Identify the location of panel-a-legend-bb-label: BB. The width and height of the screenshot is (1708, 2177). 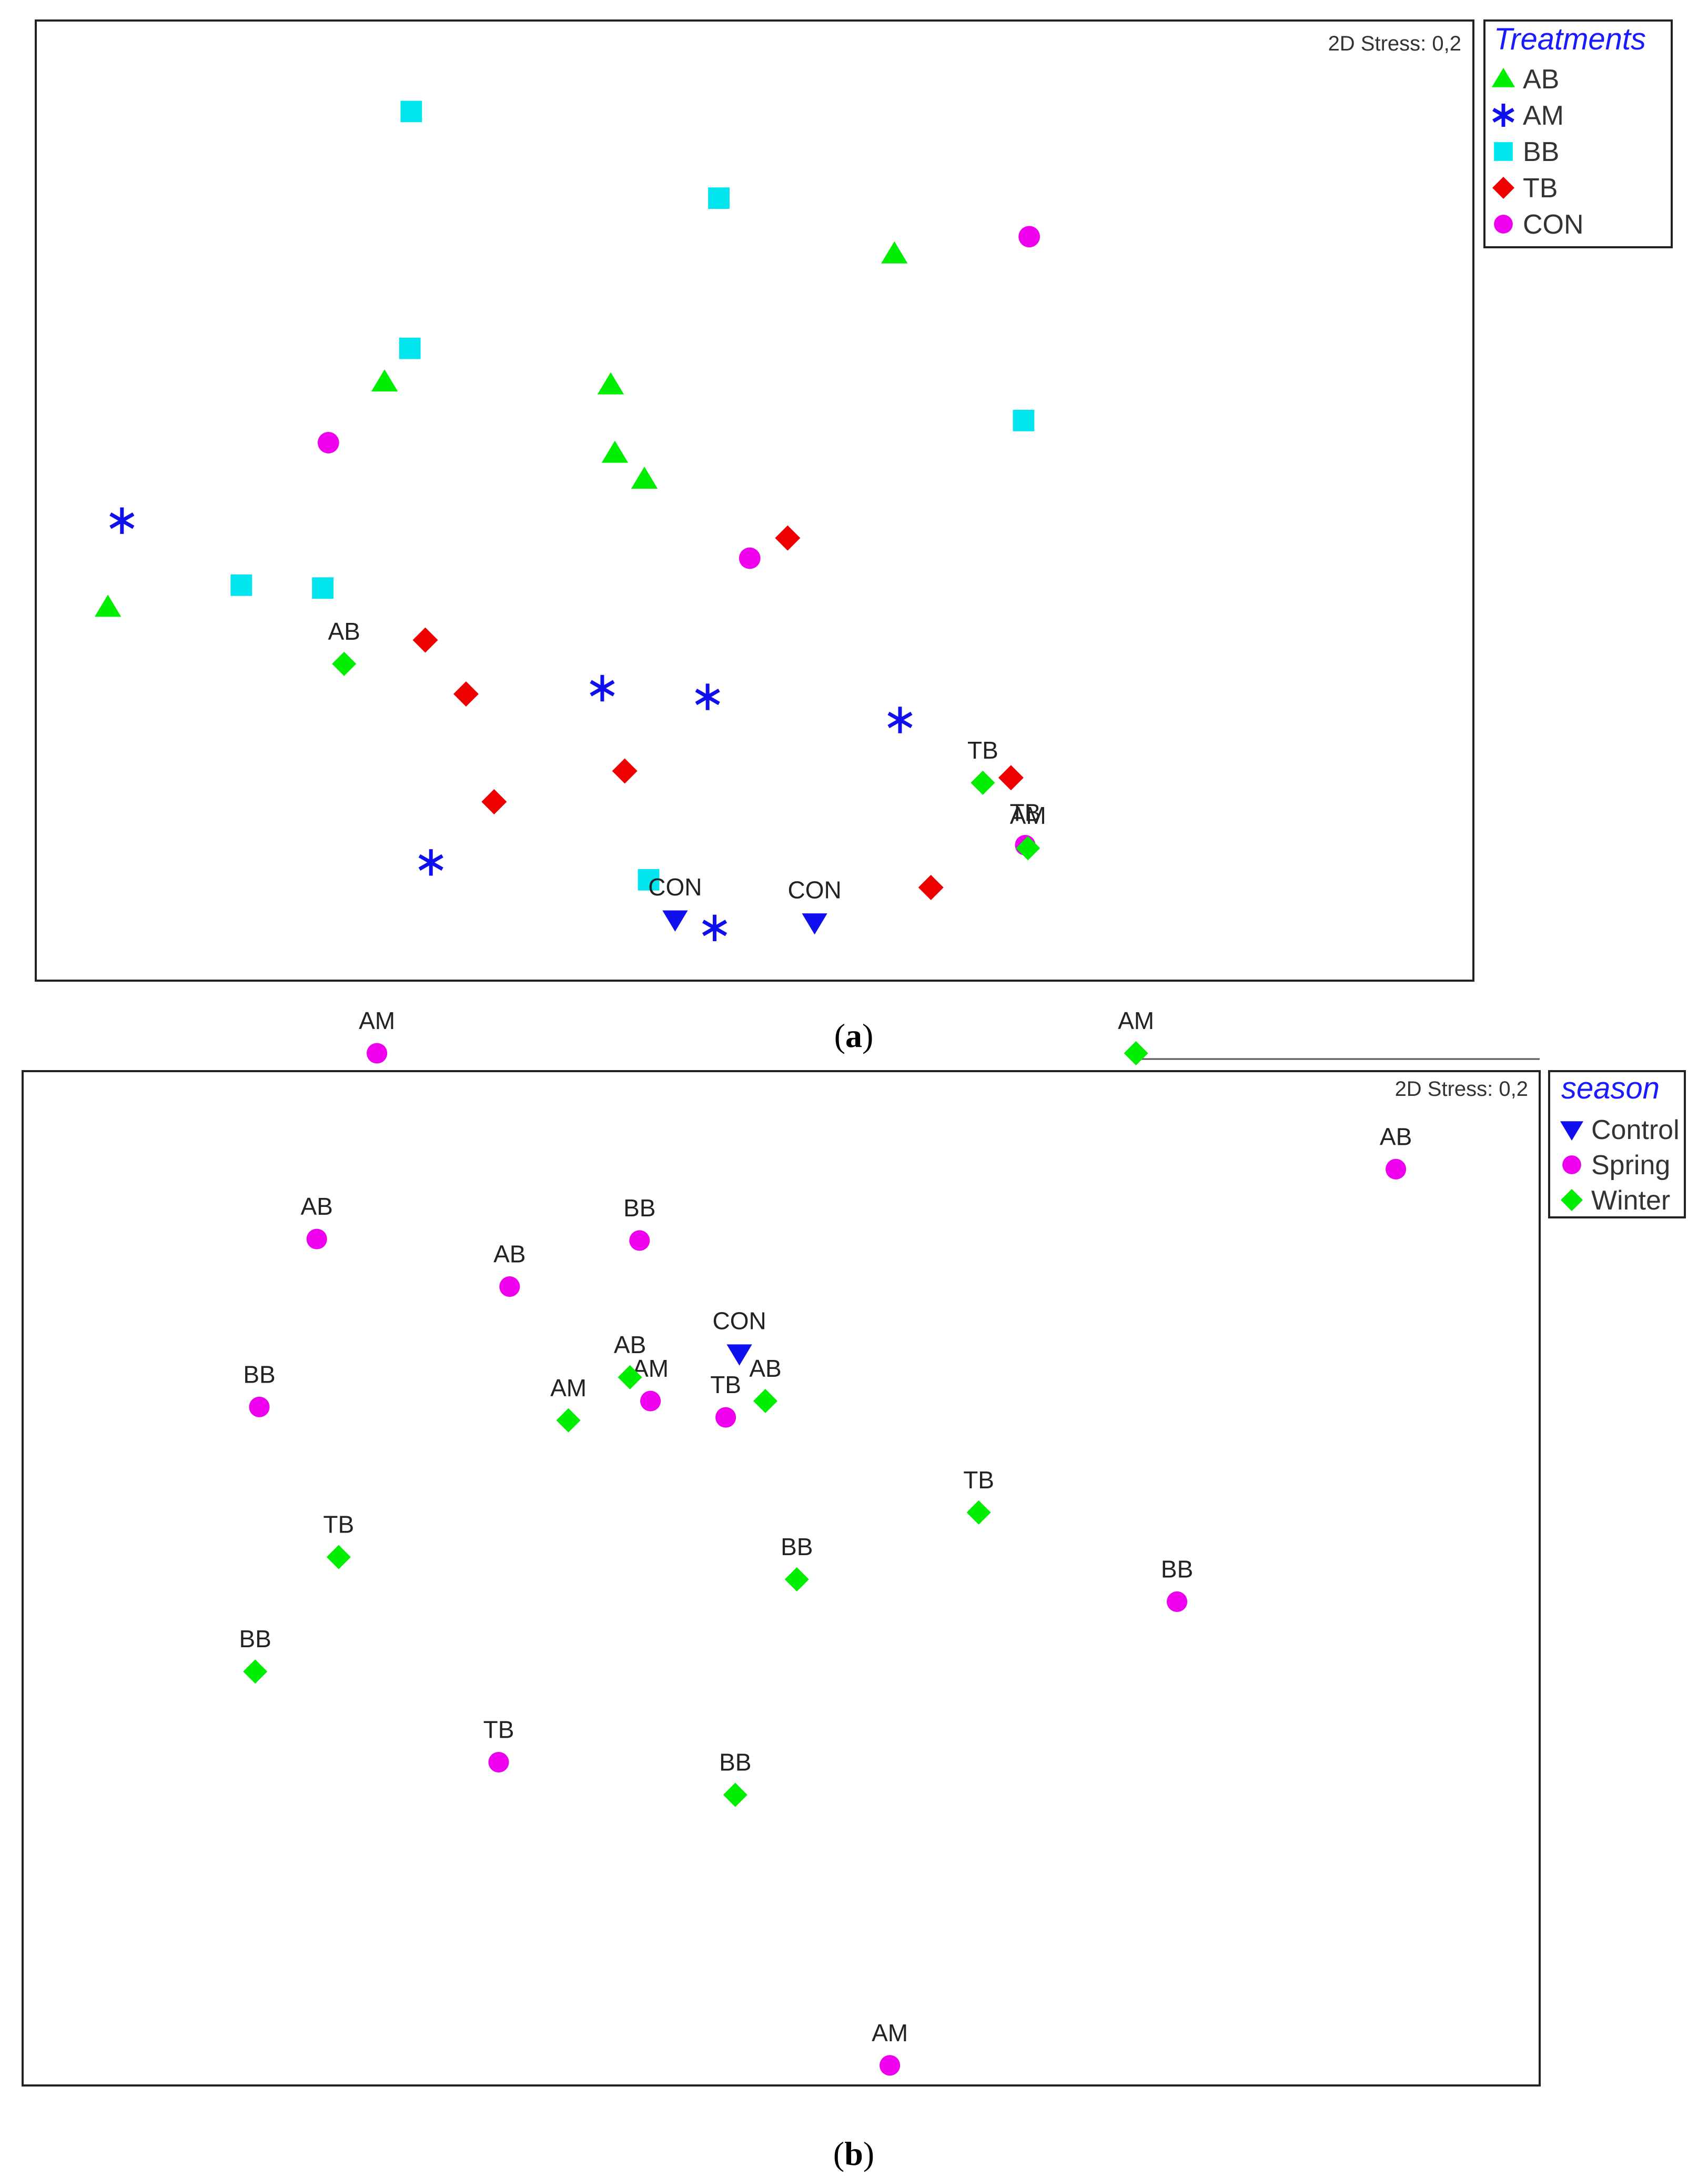
(1541, 152).